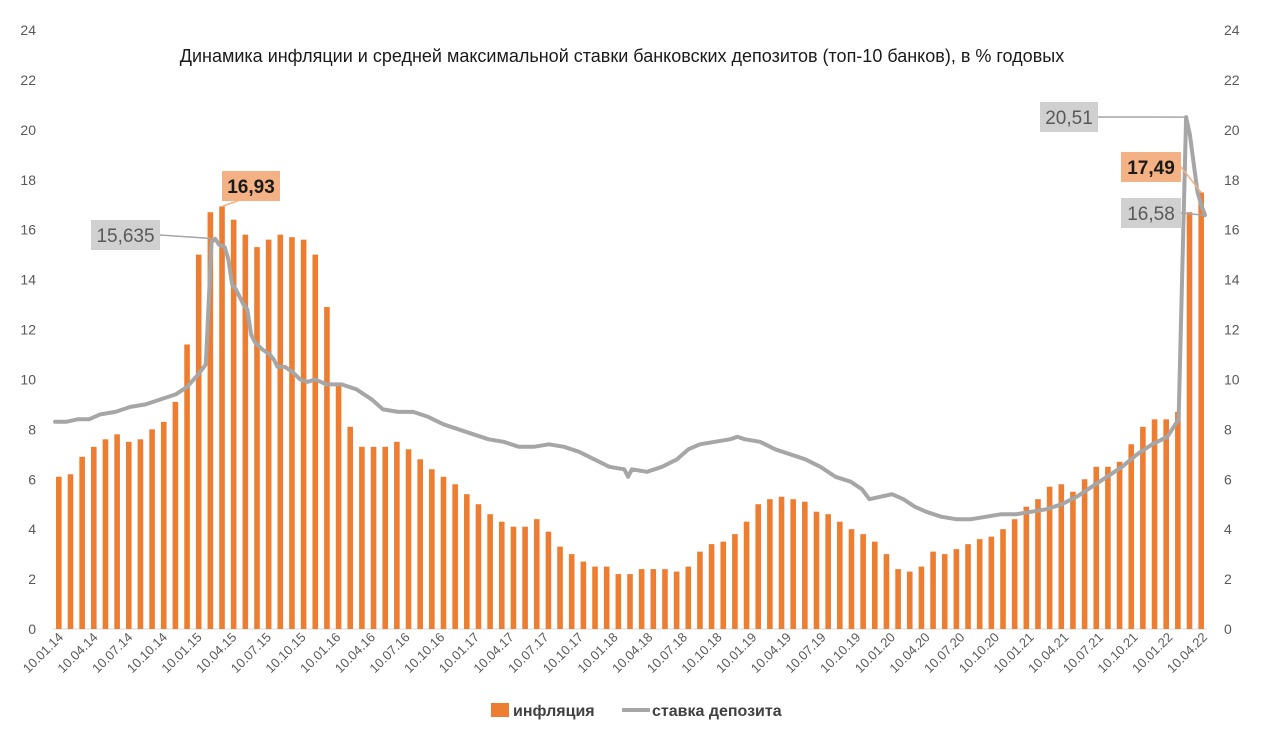 This screenshot has height=732, width=1280. What do you see at coordinates (32, 529) in the screenshot?
I see `y-tick-label-left: 4` at bounding box center [32, 529].